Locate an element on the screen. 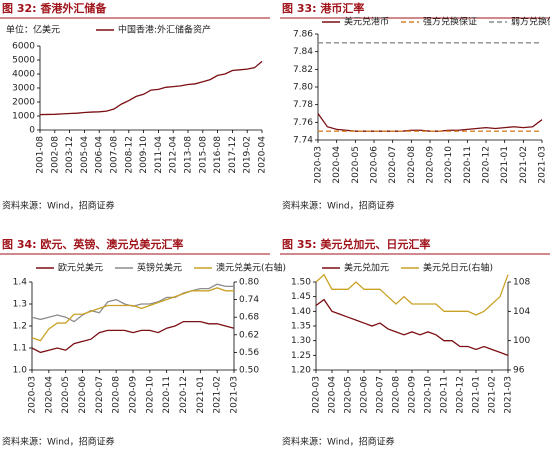 This screenshot has height=451, width=550. x-tick-label: 2006-04 is located at coordinates (100, 155).